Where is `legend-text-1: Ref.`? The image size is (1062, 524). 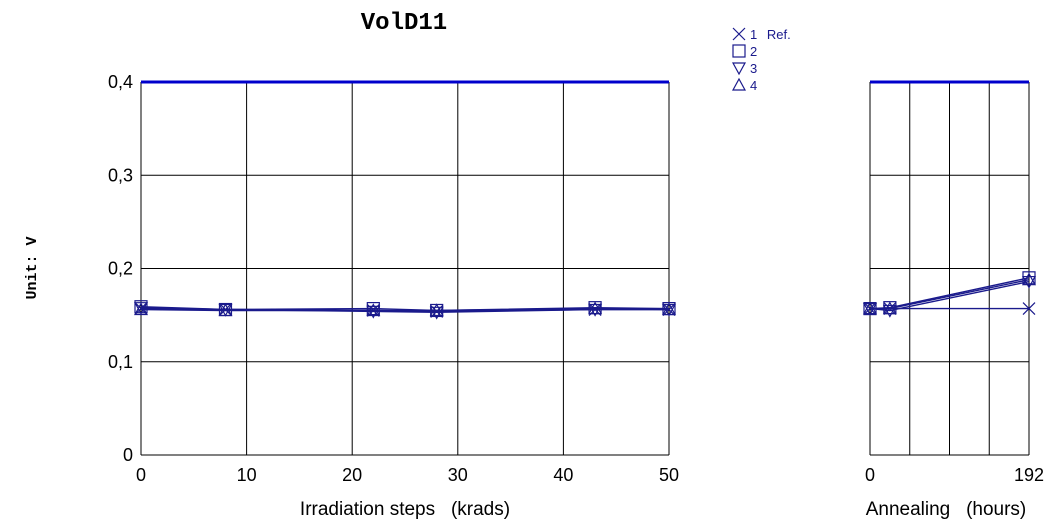 legend-text-1: Ref. is located at coordinates (779, 34).